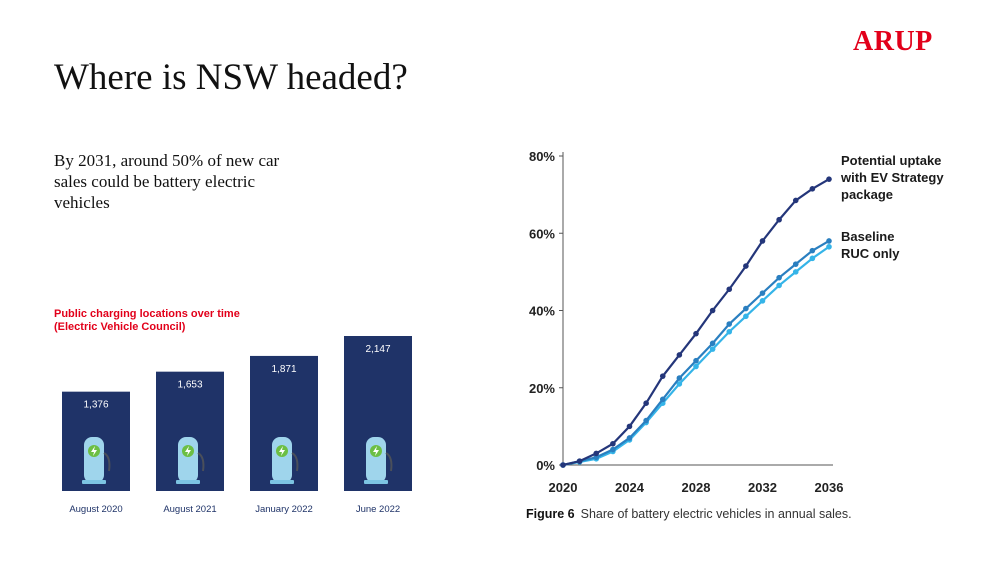 The height and width of the screenshot is (565, 1003). I want to click on x-tick-label: 2024, so click(630, 487).